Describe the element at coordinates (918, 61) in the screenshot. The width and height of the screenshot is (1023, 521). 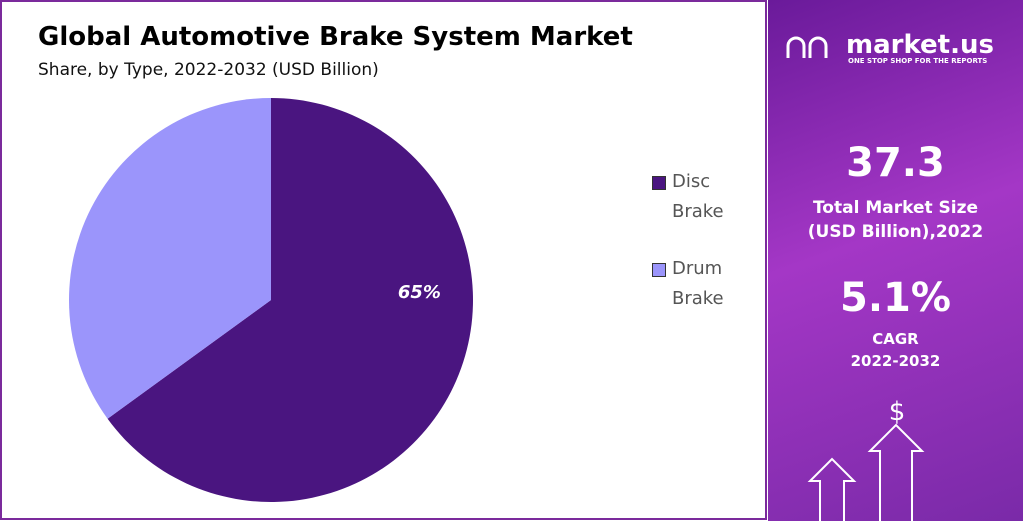
I see `tagline: ONE STOP SHOP FOR THE REPORTS` at that location.